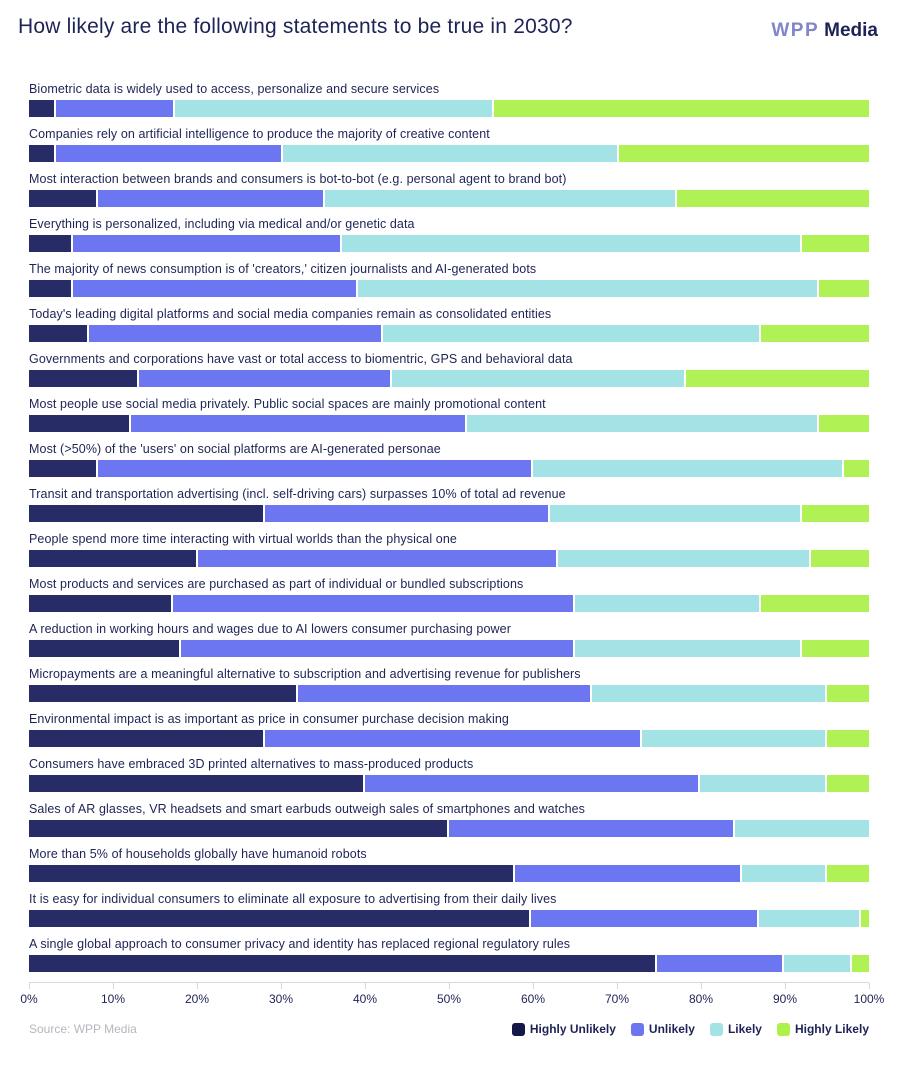 The width and height of the screenshot is (900, 1089). What do you see at coordinates (617, 999) in the screenshot?
I see `axis-tick-label: 70%` at bounding box center [617, 999].